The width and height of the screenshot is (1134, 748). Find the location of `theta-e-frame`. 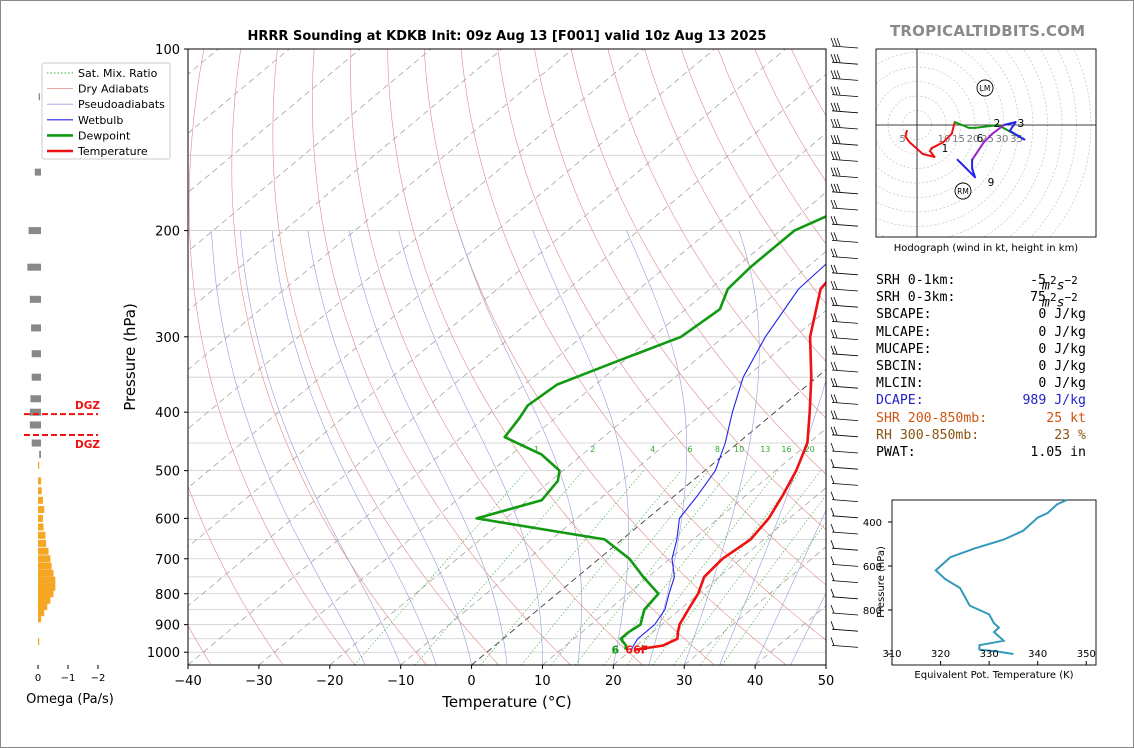

theta-e-frame is located at coordinates (994, 582).